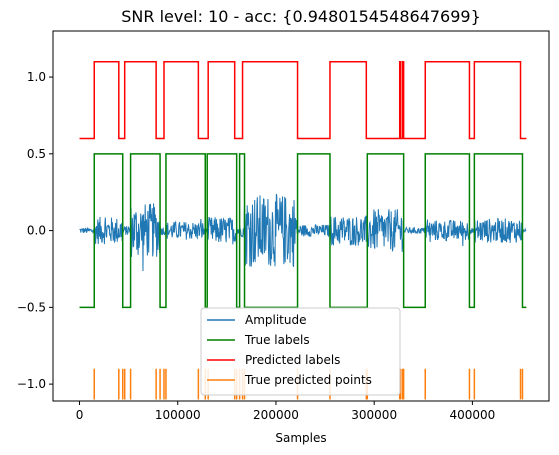 This screenshot has width=559, height=455. Describe the element at coordinates (303, 100) in the screenshot. I see `series-predicted-labels-line` at that location.